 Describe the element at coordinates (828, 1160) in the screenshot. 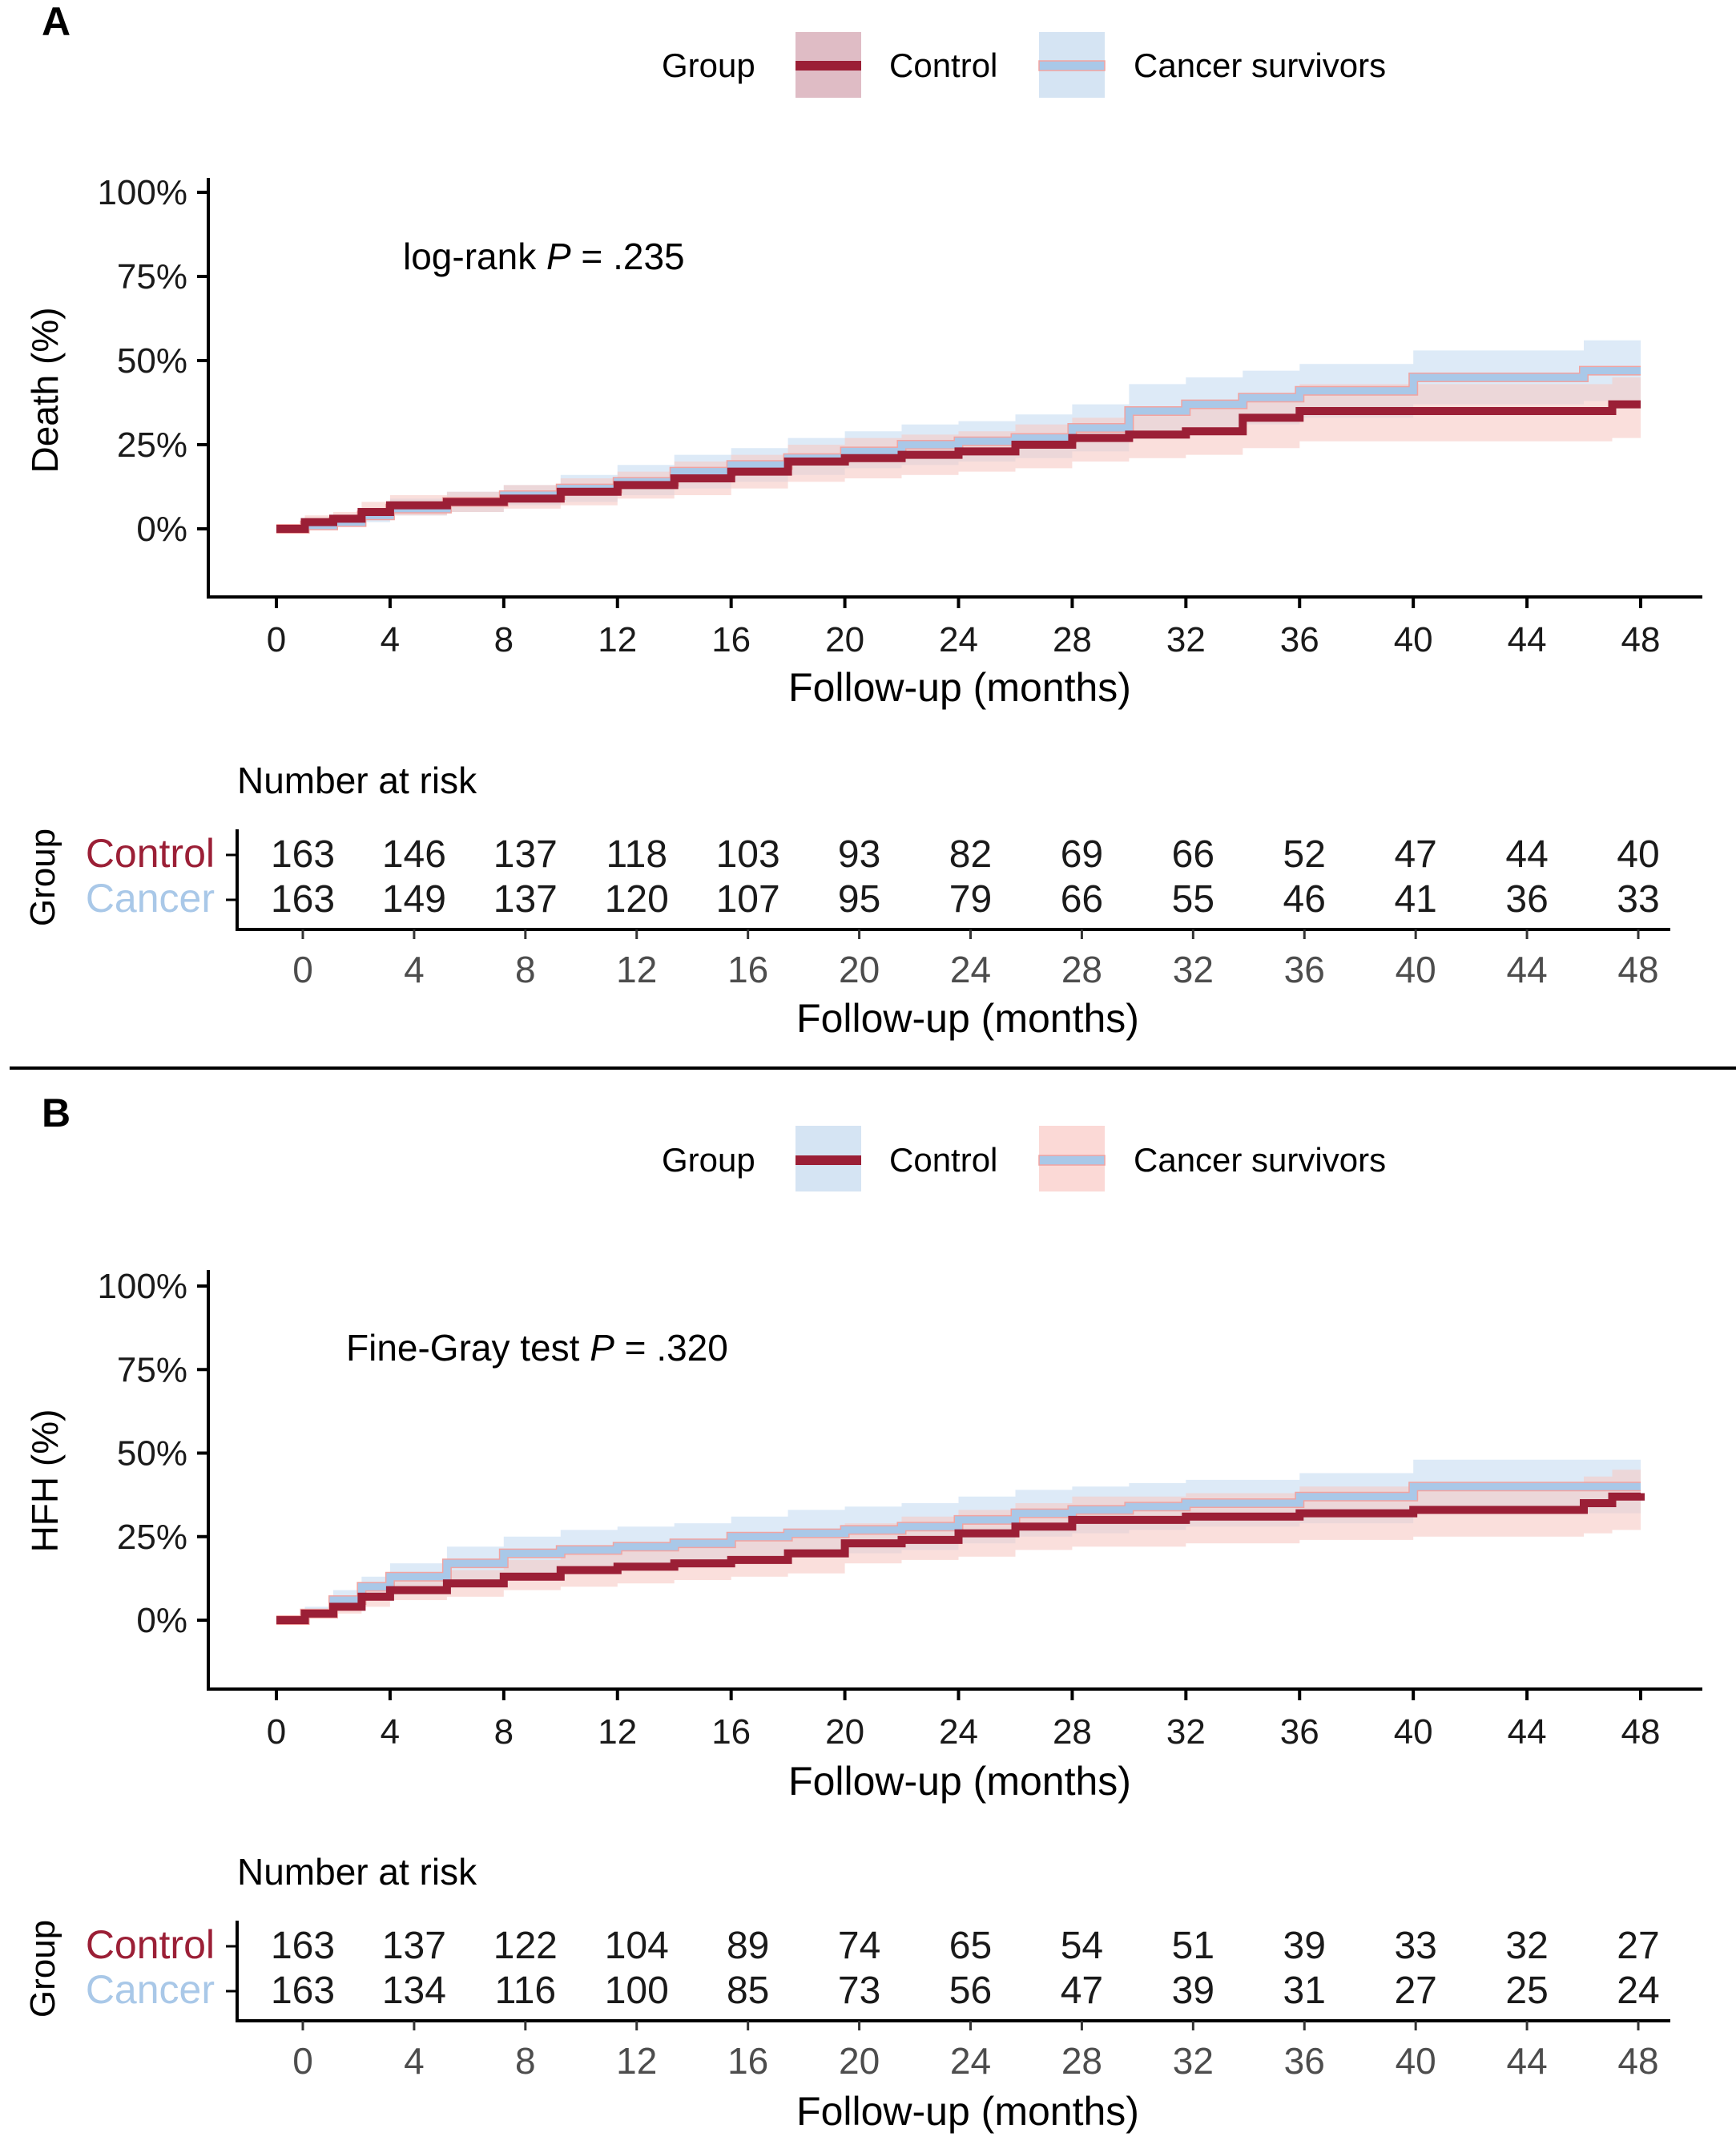

I see `legend-key-control-line-b` at that location.